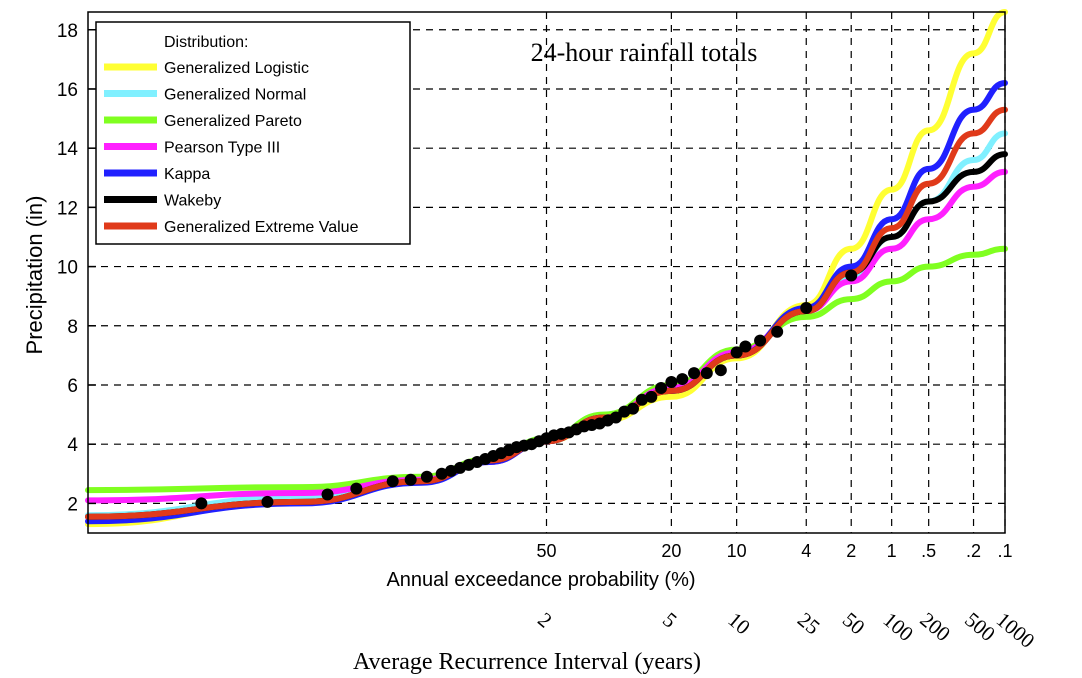 The height and width of the screenshot is (678, 1082). I want to click on ari-tick-label: 10, so click(739, 623).